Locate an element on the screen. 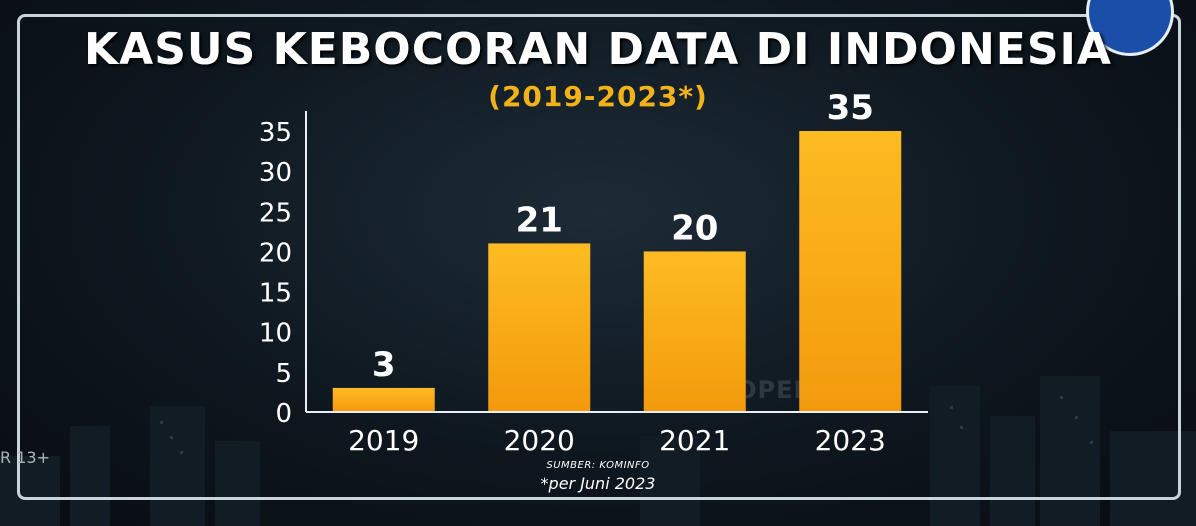  chart-title: KASUS KEBOCORAN DATA DI INDONESIA is located at coordinates (598, 49).